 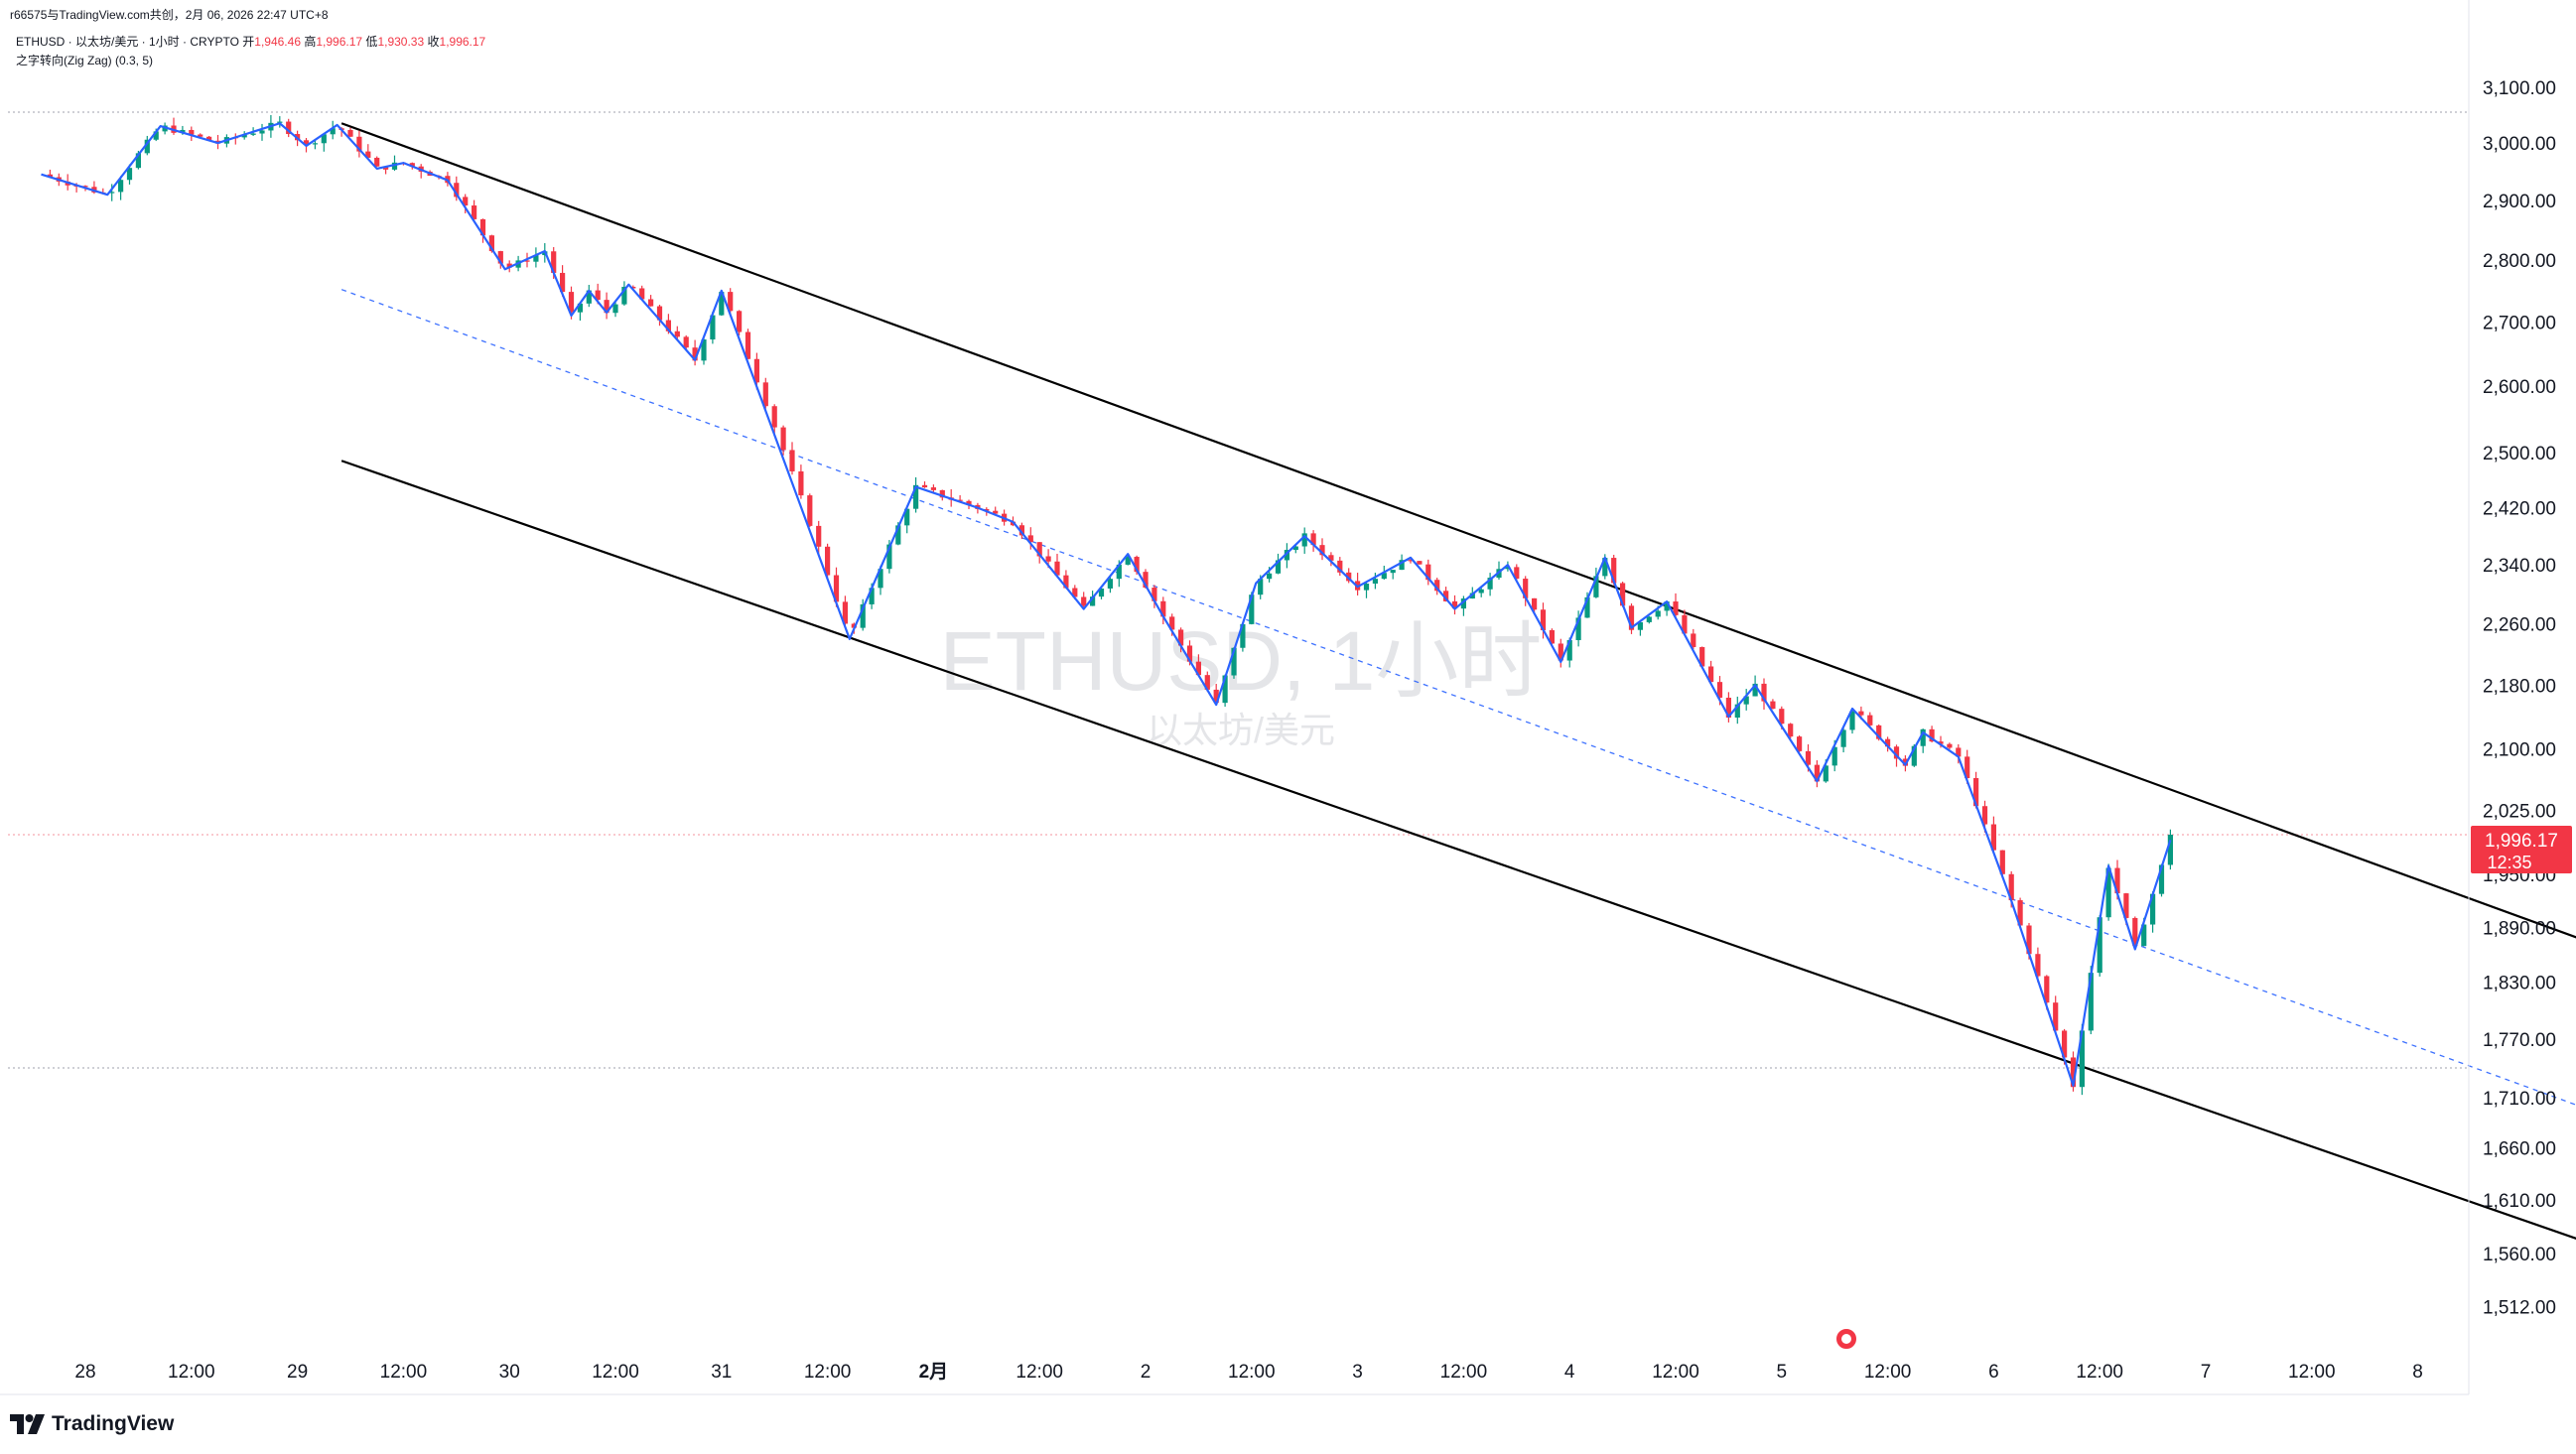 I want to click on price-axis-label: 2,500.00, so click(x=2519, y=454).